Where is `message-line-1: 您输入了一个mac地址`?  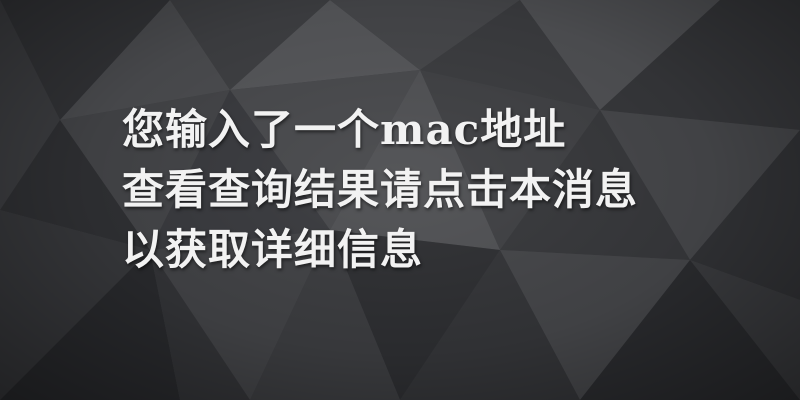
message-line-1: 您输入了一个mac地址 is located at coordinates (344, 129).